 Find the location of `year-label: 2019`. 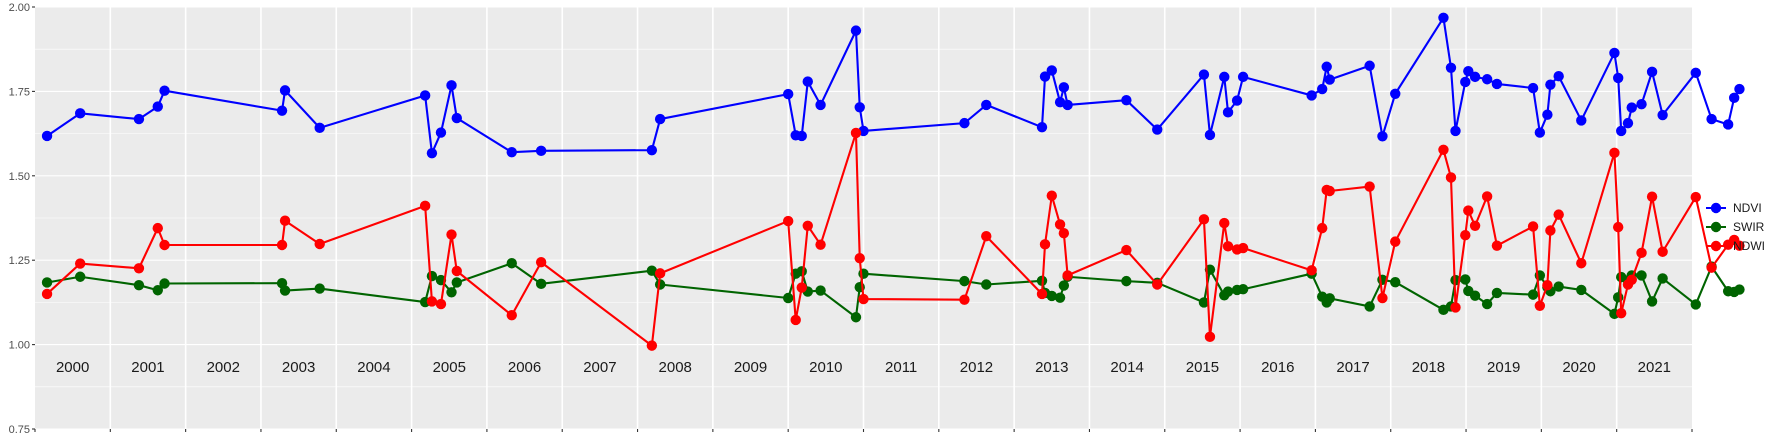

year-label: 2019 is located at coordinates (1503, 367).